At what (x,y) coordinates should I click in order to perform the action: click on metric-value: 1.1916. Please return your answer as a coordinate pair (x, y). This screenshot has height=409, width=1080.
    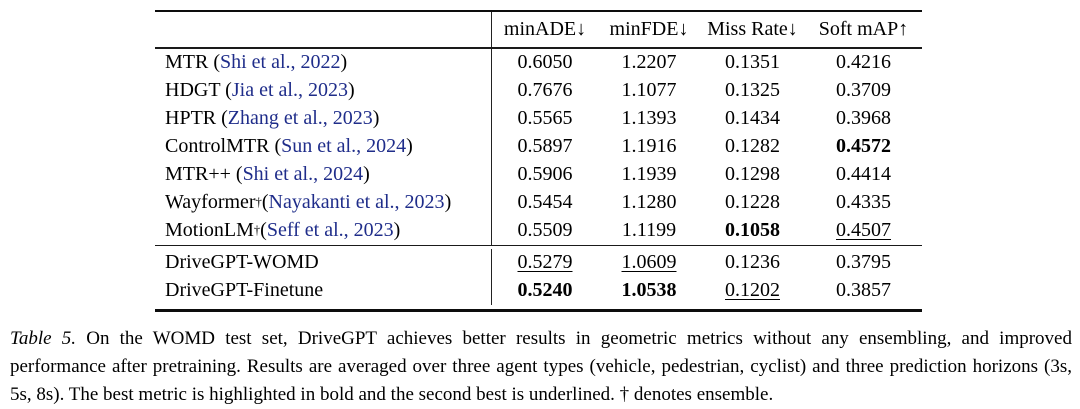
    Looking at the image, I should click on (649, 146).